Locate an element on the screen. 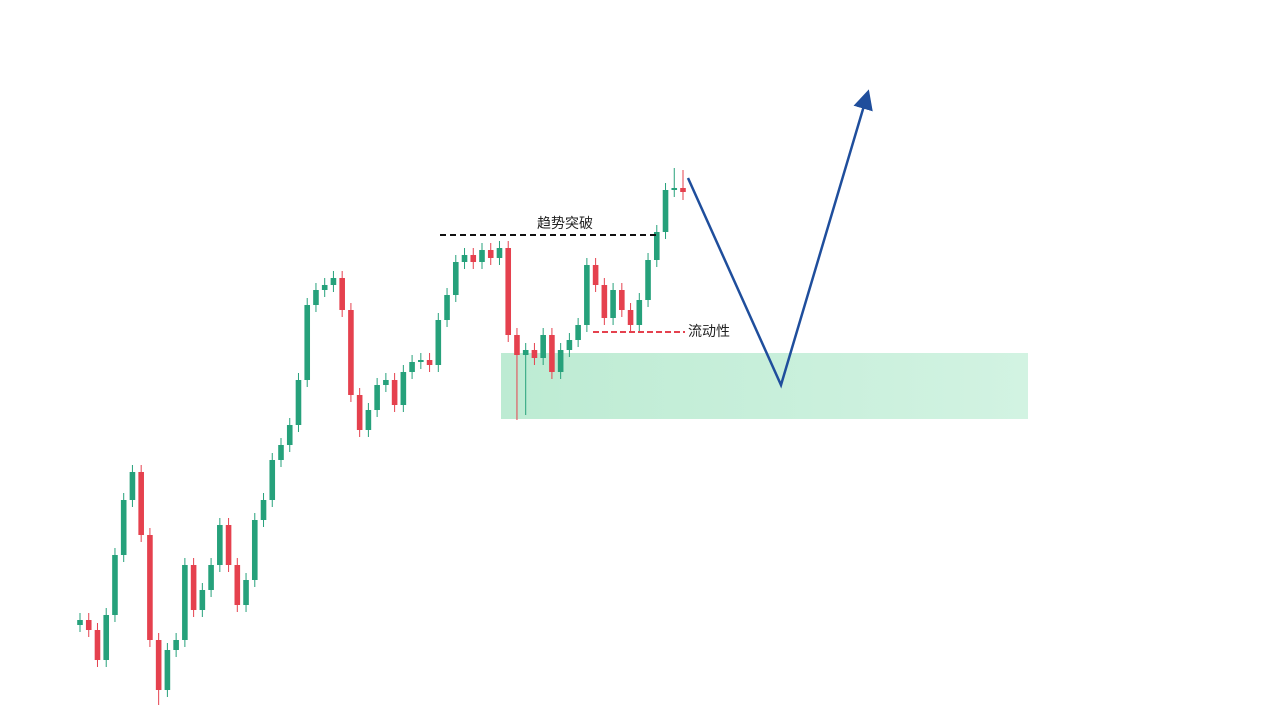  projection-arrow is located at coordinates (779, 239).